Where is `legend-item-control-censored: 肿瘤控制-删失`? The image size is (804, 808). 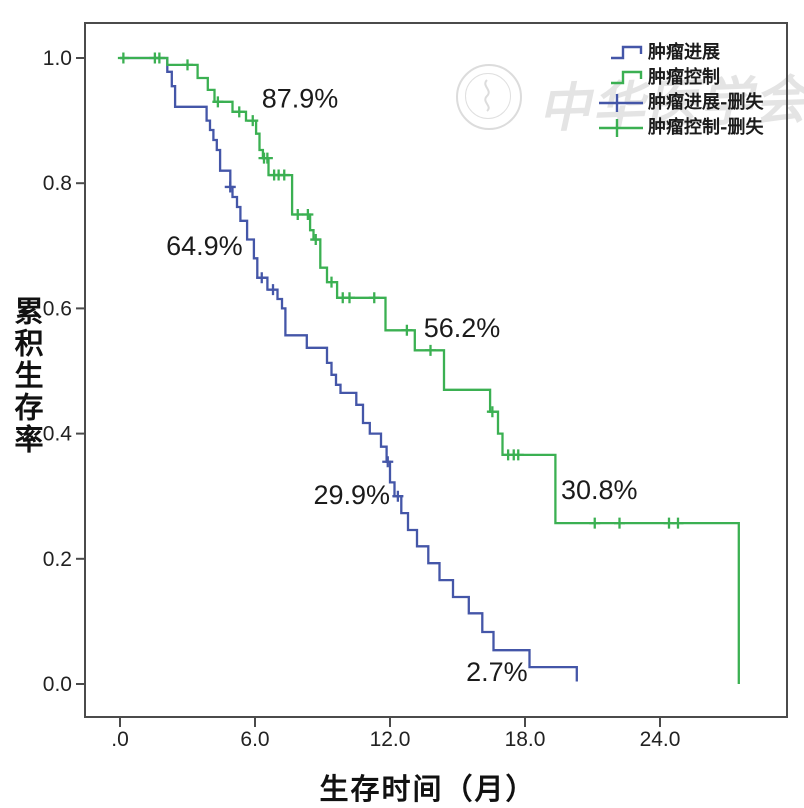
legend-item-control-censored: 肿瘤控制-删失 is located at coordinates (680, 127).